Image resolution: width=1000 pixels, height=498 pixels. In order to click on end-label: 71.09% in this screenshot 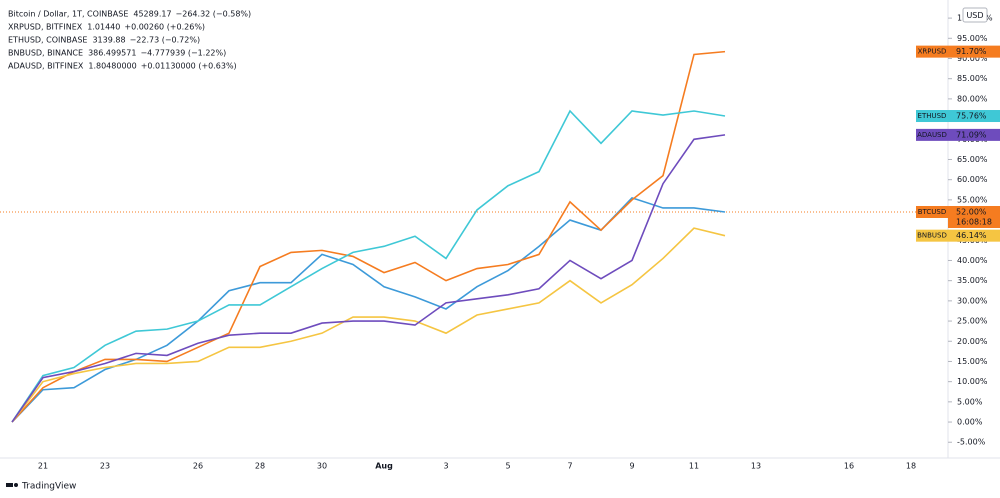, I will do `click(971, 134)`.